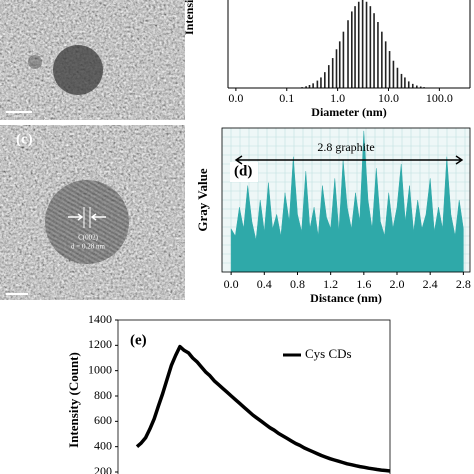  What do you see at coordinates (103, 469) in the screenshot?
I see `y-tick-label: 200` at bounding box center [103, 469].